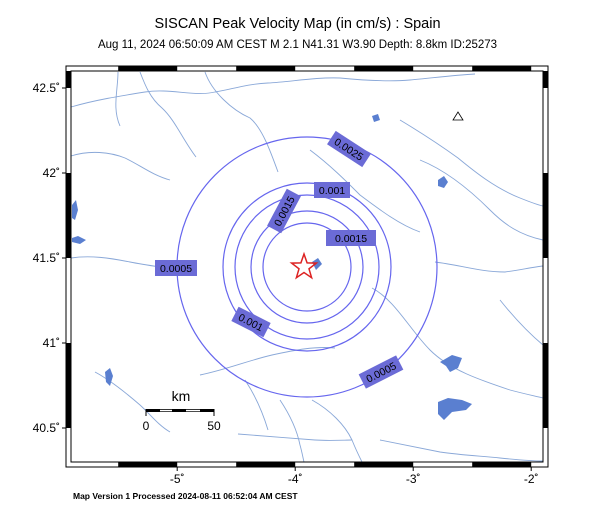 The image size is (595, 532). Describe the element at coordinates (177, 479) in the screenshot. I see `longitude-tick-label: -5˚` at that location.